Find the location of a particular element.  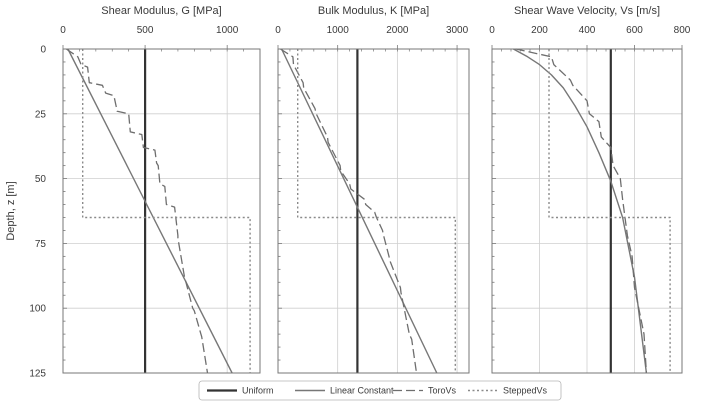

y-tick-label: 75 is located at coordinates (41, 244).